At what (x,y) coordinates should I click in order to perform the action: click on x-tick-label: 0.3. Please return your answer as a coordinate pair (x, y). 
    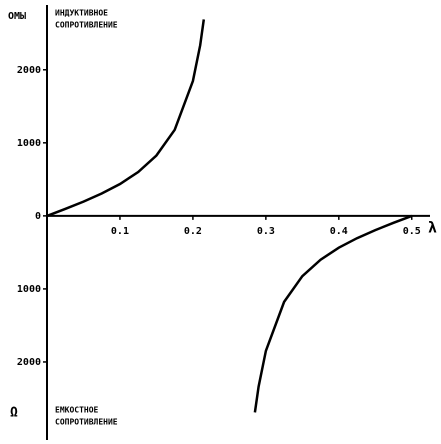
    Looking at the image, I should click on (266, 231).